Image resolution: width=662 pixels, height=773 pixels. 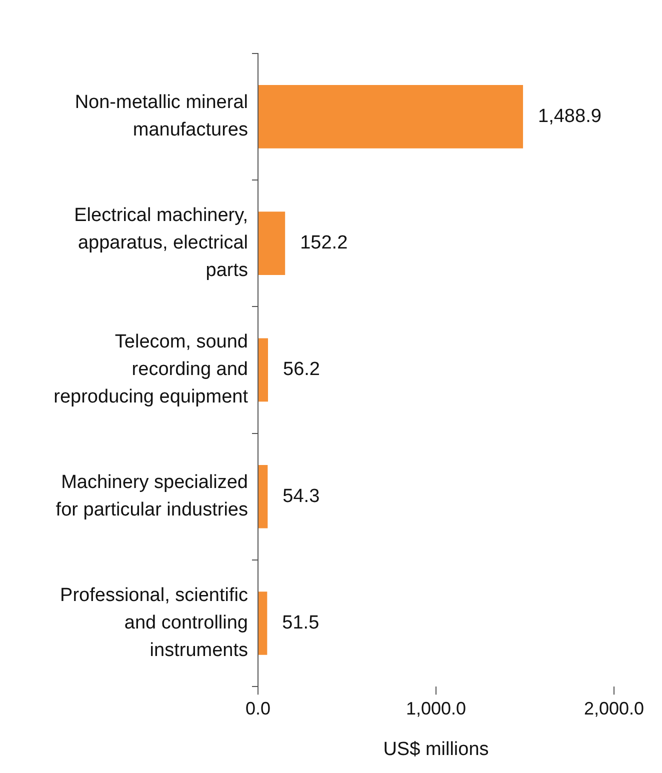 I want to click on x-tick-label: 1,000.0, so click(x=436, y=708).